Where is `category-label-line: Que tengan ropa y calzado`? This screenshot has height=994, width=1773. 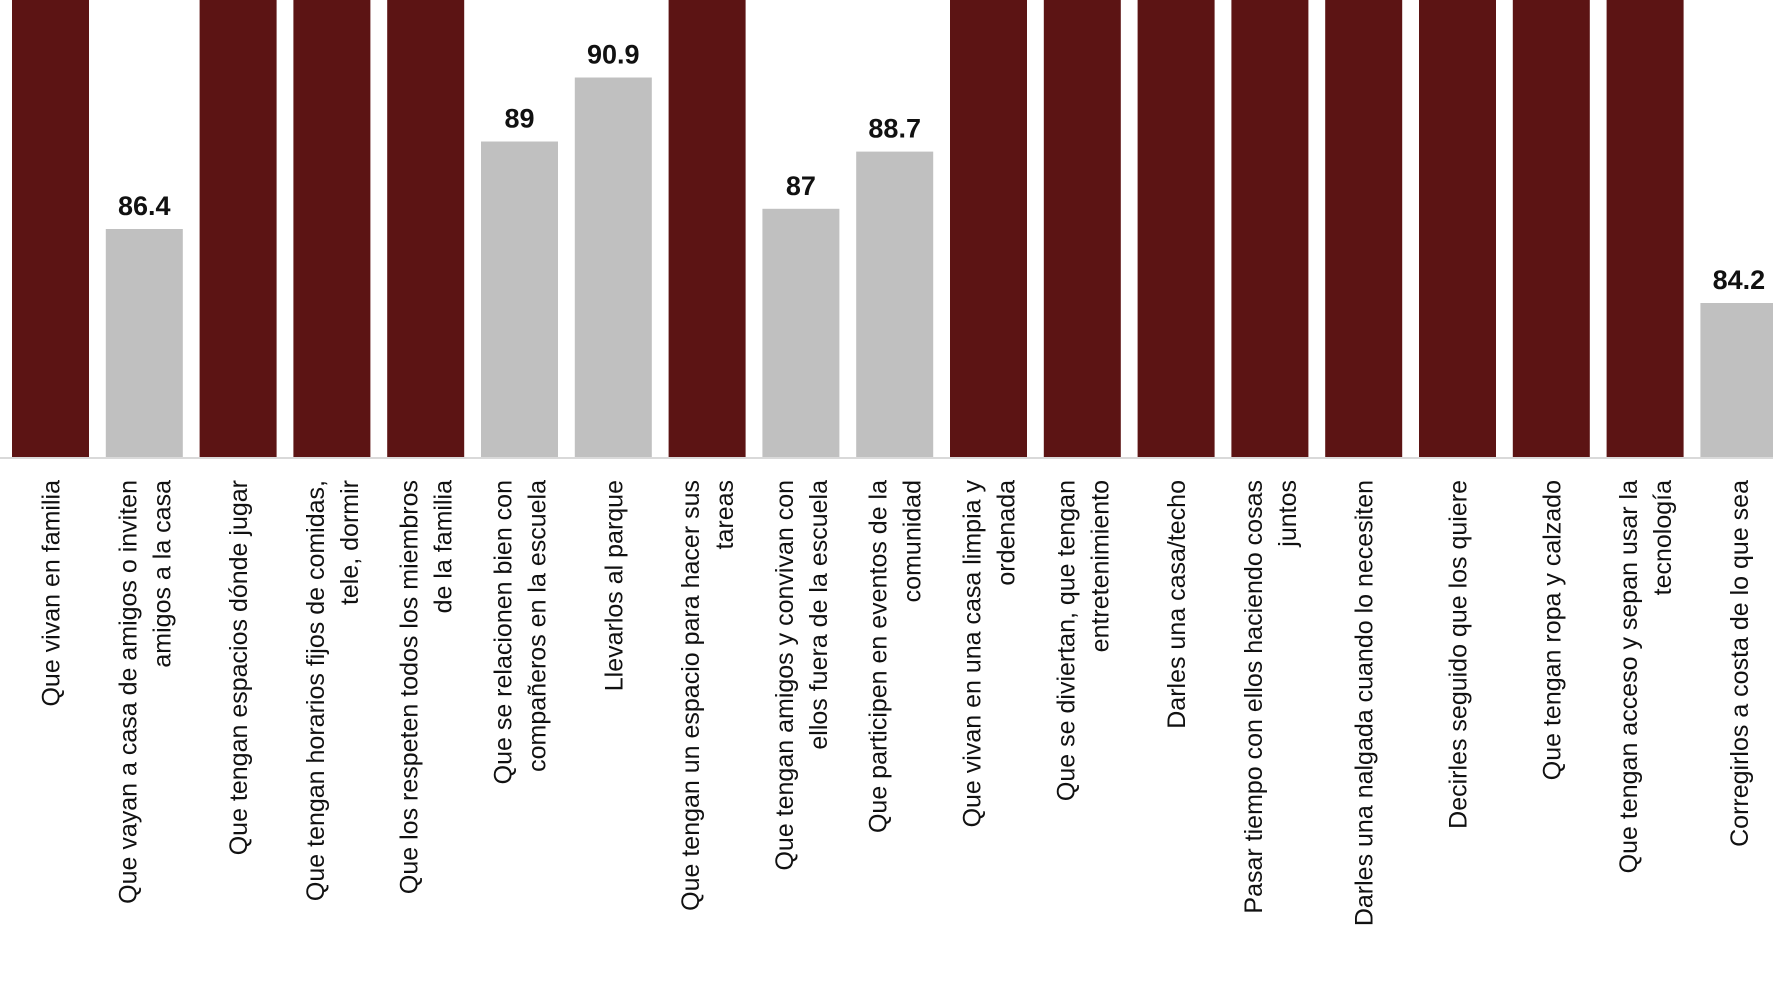
category-label-line: Que tengan ropa y calzado is located at coordinates (1552, 630).